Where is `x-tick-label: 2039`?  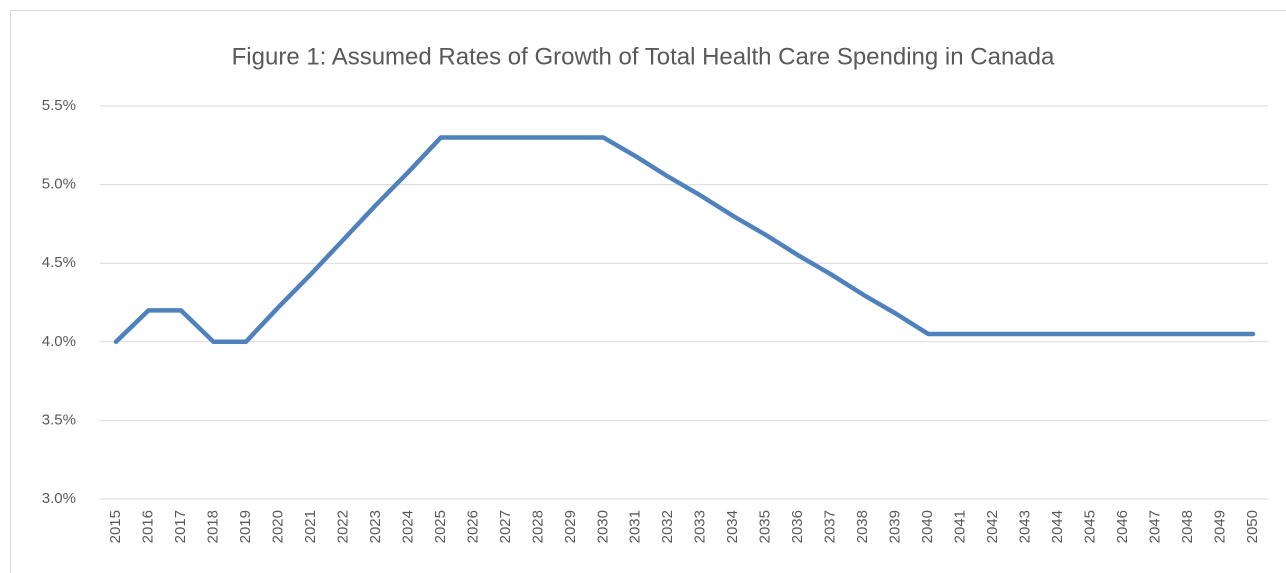 x-tick-label: 2039 is located at coordinates (895, 526).